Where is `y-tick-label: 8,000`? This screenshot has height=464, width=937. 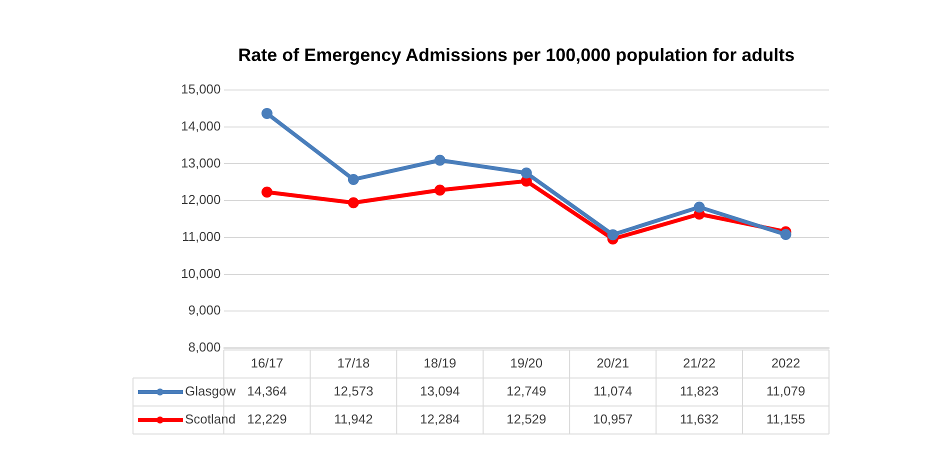
y-tick-label: 8,000 is located at coordinates (204, 347).